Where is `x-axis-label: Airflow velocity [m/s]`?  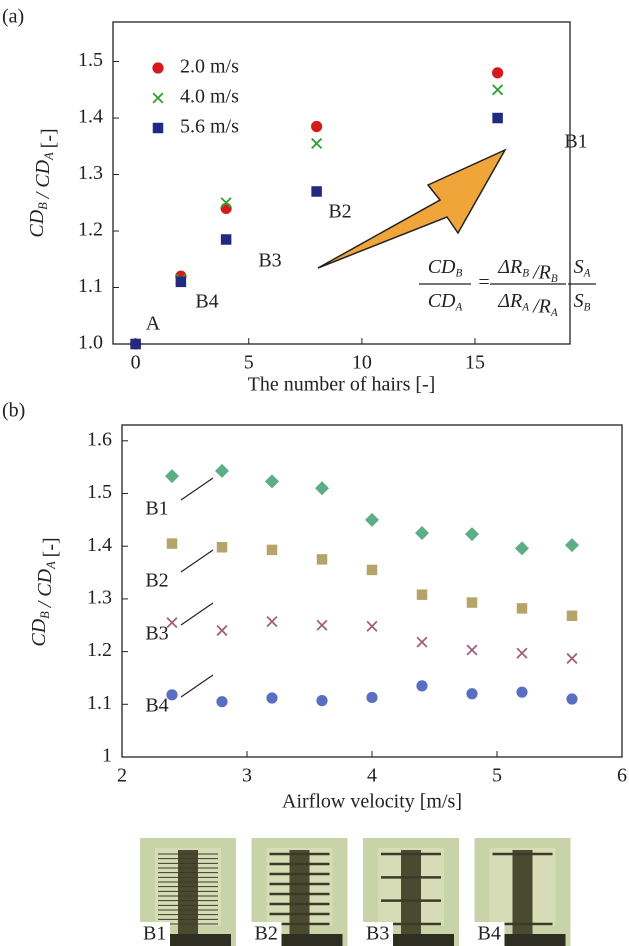 x-axis-label: Airflow velocity [m/s] is located at coordinates (372, 802).